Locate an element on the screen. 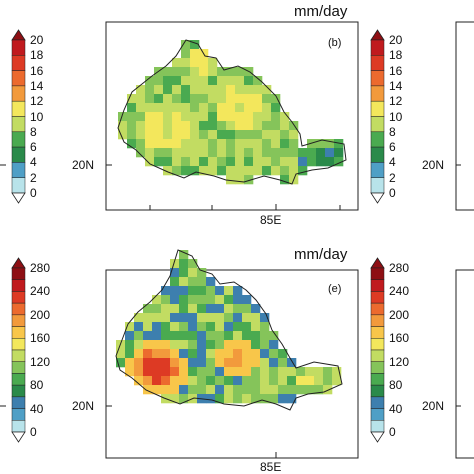  lat-label-neighbor-top: 20N is located at coordinates (433, 165).